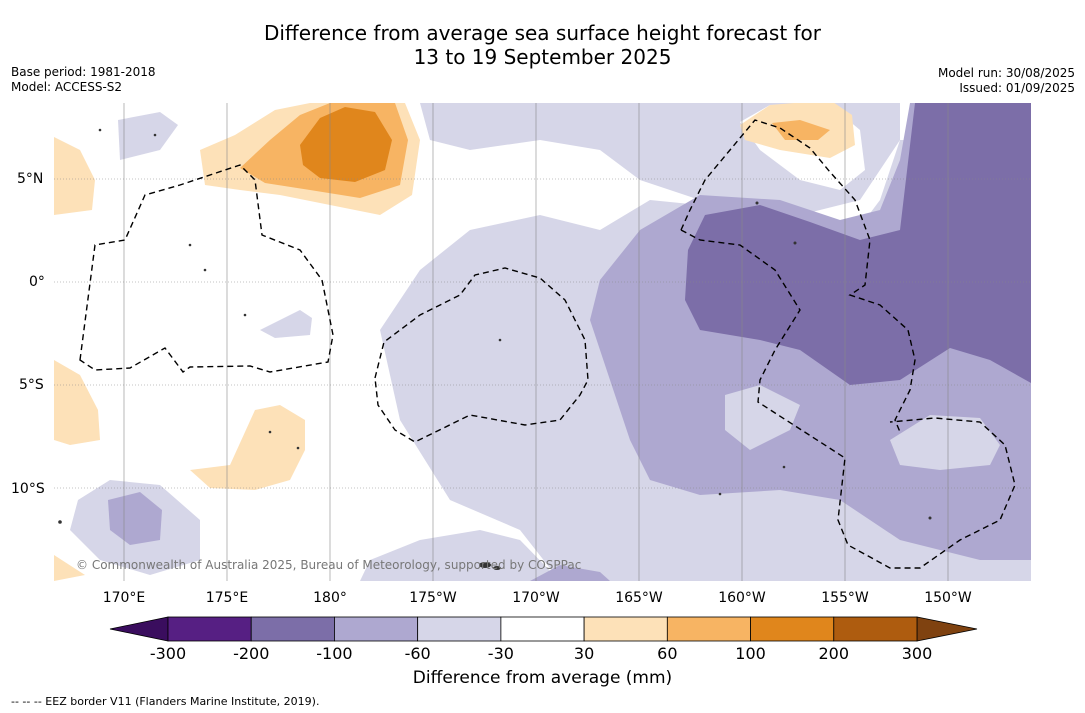 The height and width of the screenshot is (713, 1085). What do you see at coordinates (1017, 88) in the screenshot?
I see `issued-text: Issued: 01/09/2025` at bounding box center [1017, 88].